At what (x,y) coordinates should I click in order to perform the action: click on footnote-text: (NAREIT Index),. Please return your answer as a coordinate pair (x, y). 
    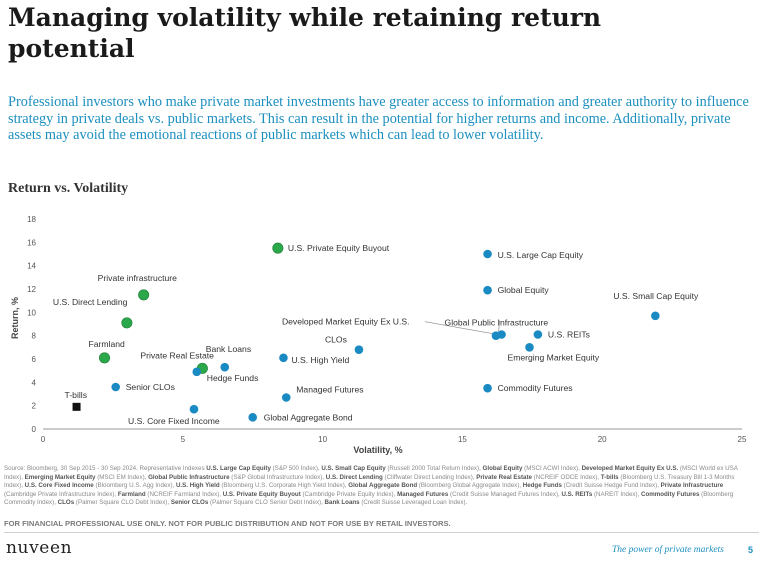
    Looking at the image, I should click on (616, 494).